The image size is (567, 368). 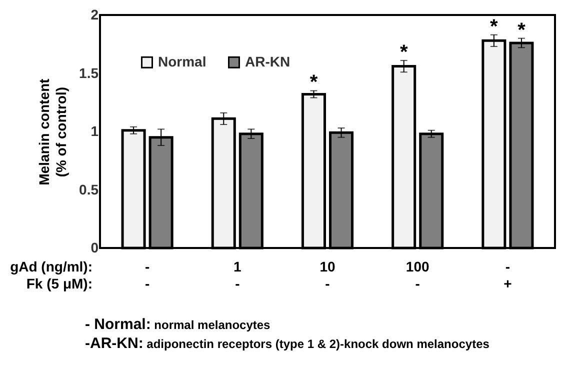 I want to click on y-tick-label: 0.5, so click(x=89, y=189).